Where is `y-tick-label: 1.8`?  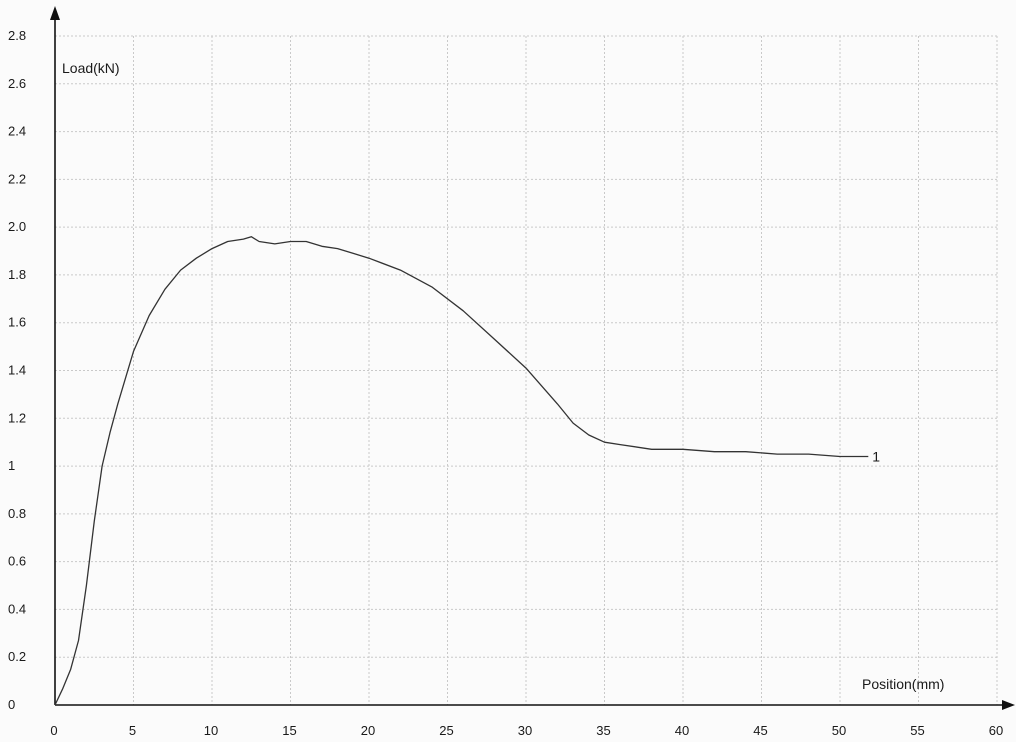 y-tick-label: 1.8 is located at coordinates (17, 274).